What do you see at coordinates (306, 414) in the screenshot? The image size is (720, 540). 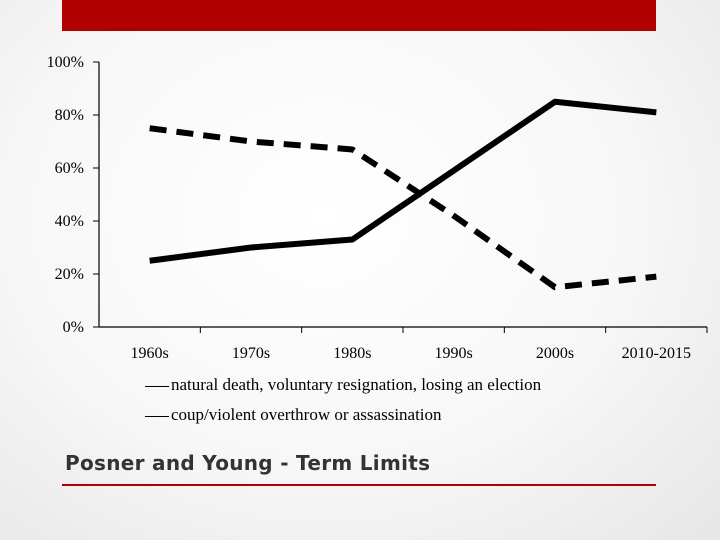 I see `legend-label-coup: coup/violent overthrow or assassination` at bounding box center [306, 414].